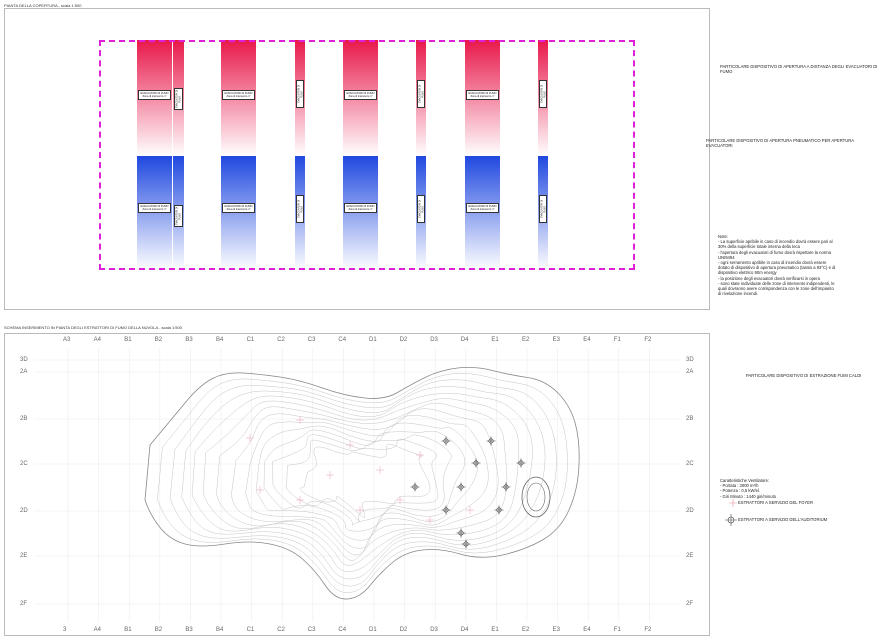 Image resolution: width=880 pixels, height=636 pixels. I want to click on grid-column-label-bottom: D2, so click(403, 630).